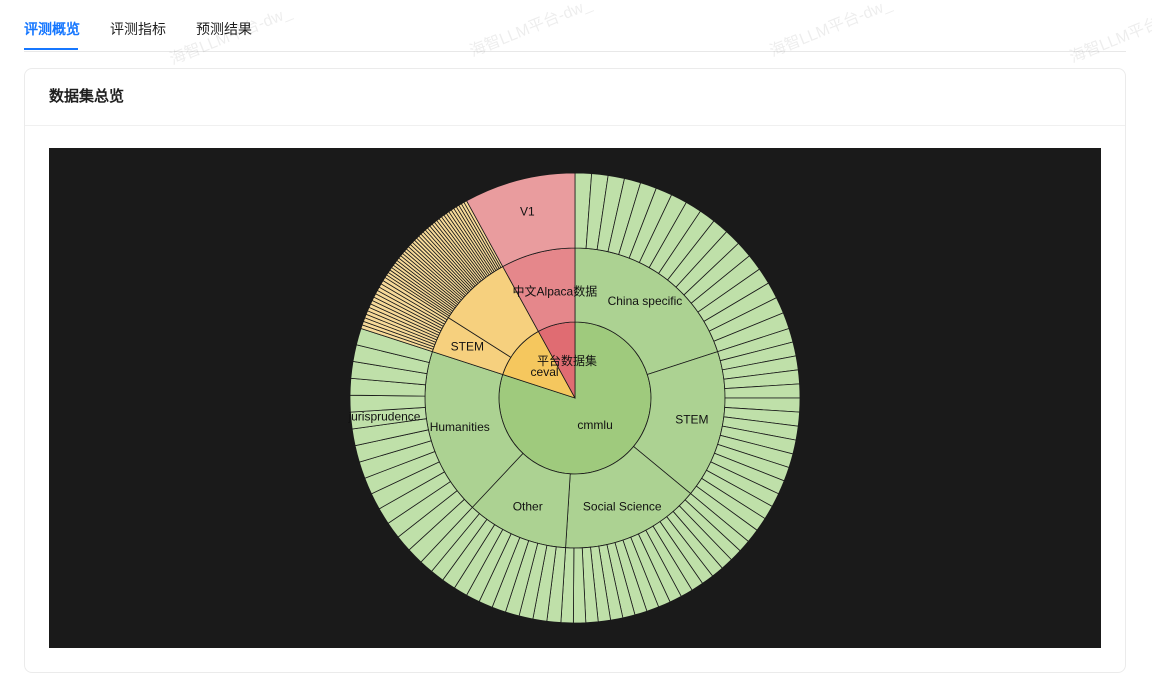 The image size is (1152, 682). Describe the element at coordinates (224, 29) in the screenshot. I see `tab-predictions: 预测结果` at that location.